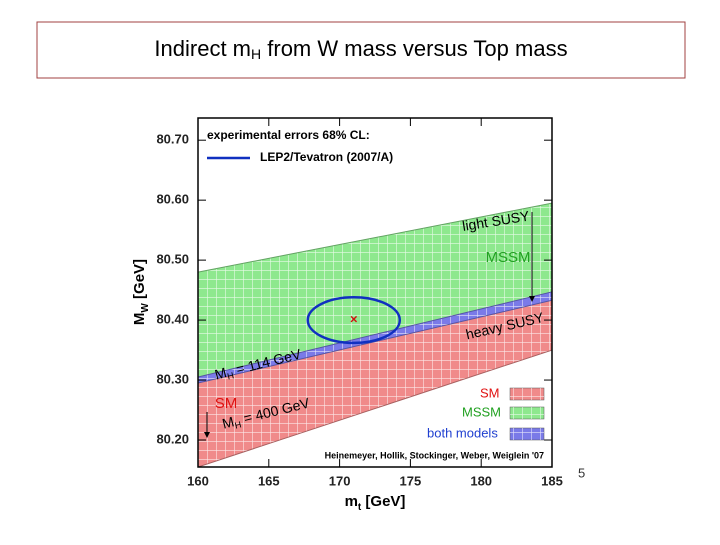 This screenshot has width=720, height=545. I want to click on x-tick-label: 165, so click(269, 480).